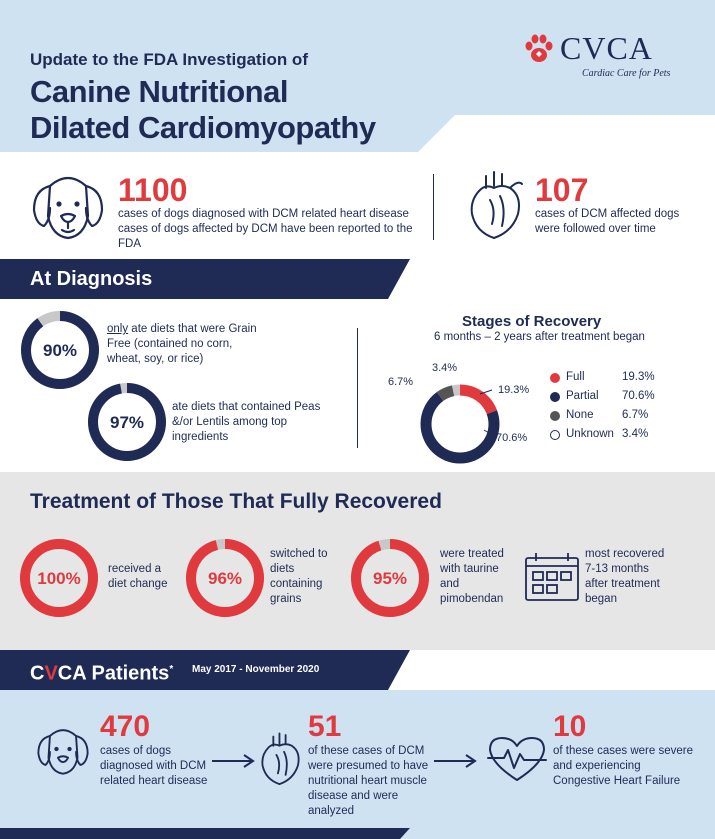  Describe the element at coordinates (444, 368) in the screenshot. I see `callout-unknown: 3.4%` at that location.